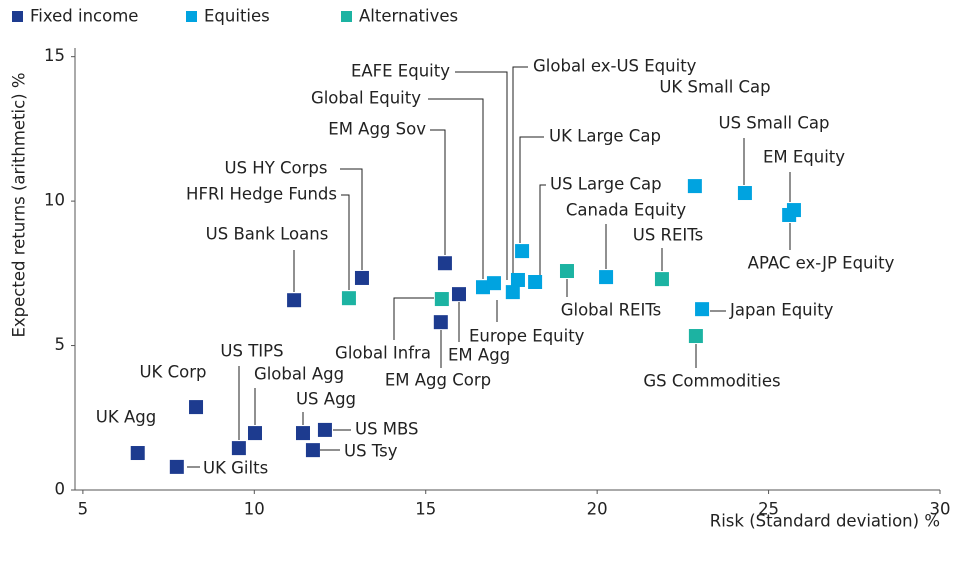 This screenshot has height=561, width=969. I want to click on point-label: APAC ex-JP Equity, so click(821, 263).